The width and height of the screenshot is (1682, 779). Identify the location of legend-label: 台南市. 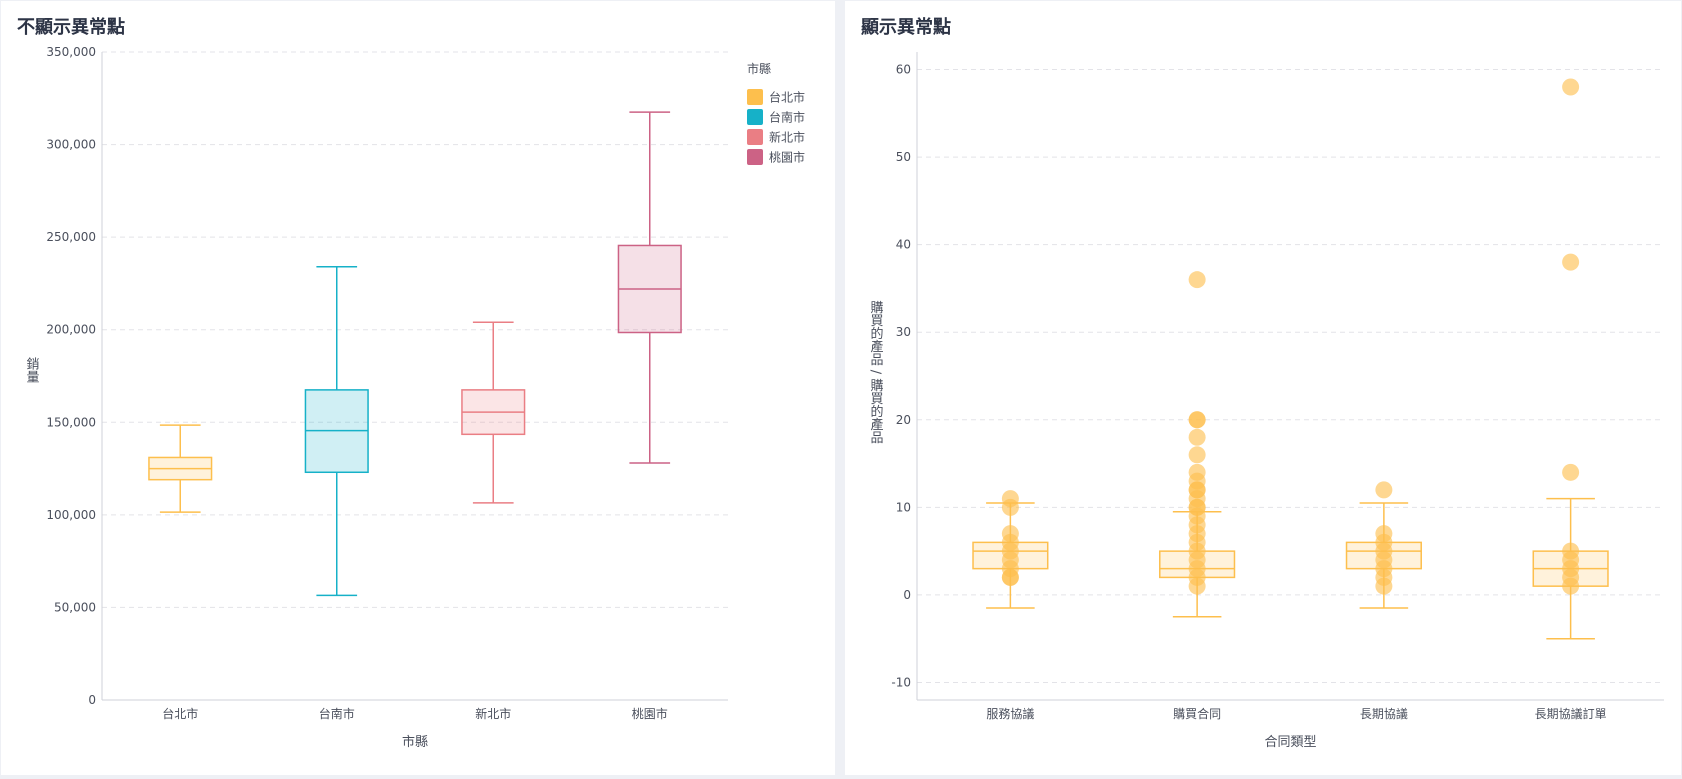
(787, 117).